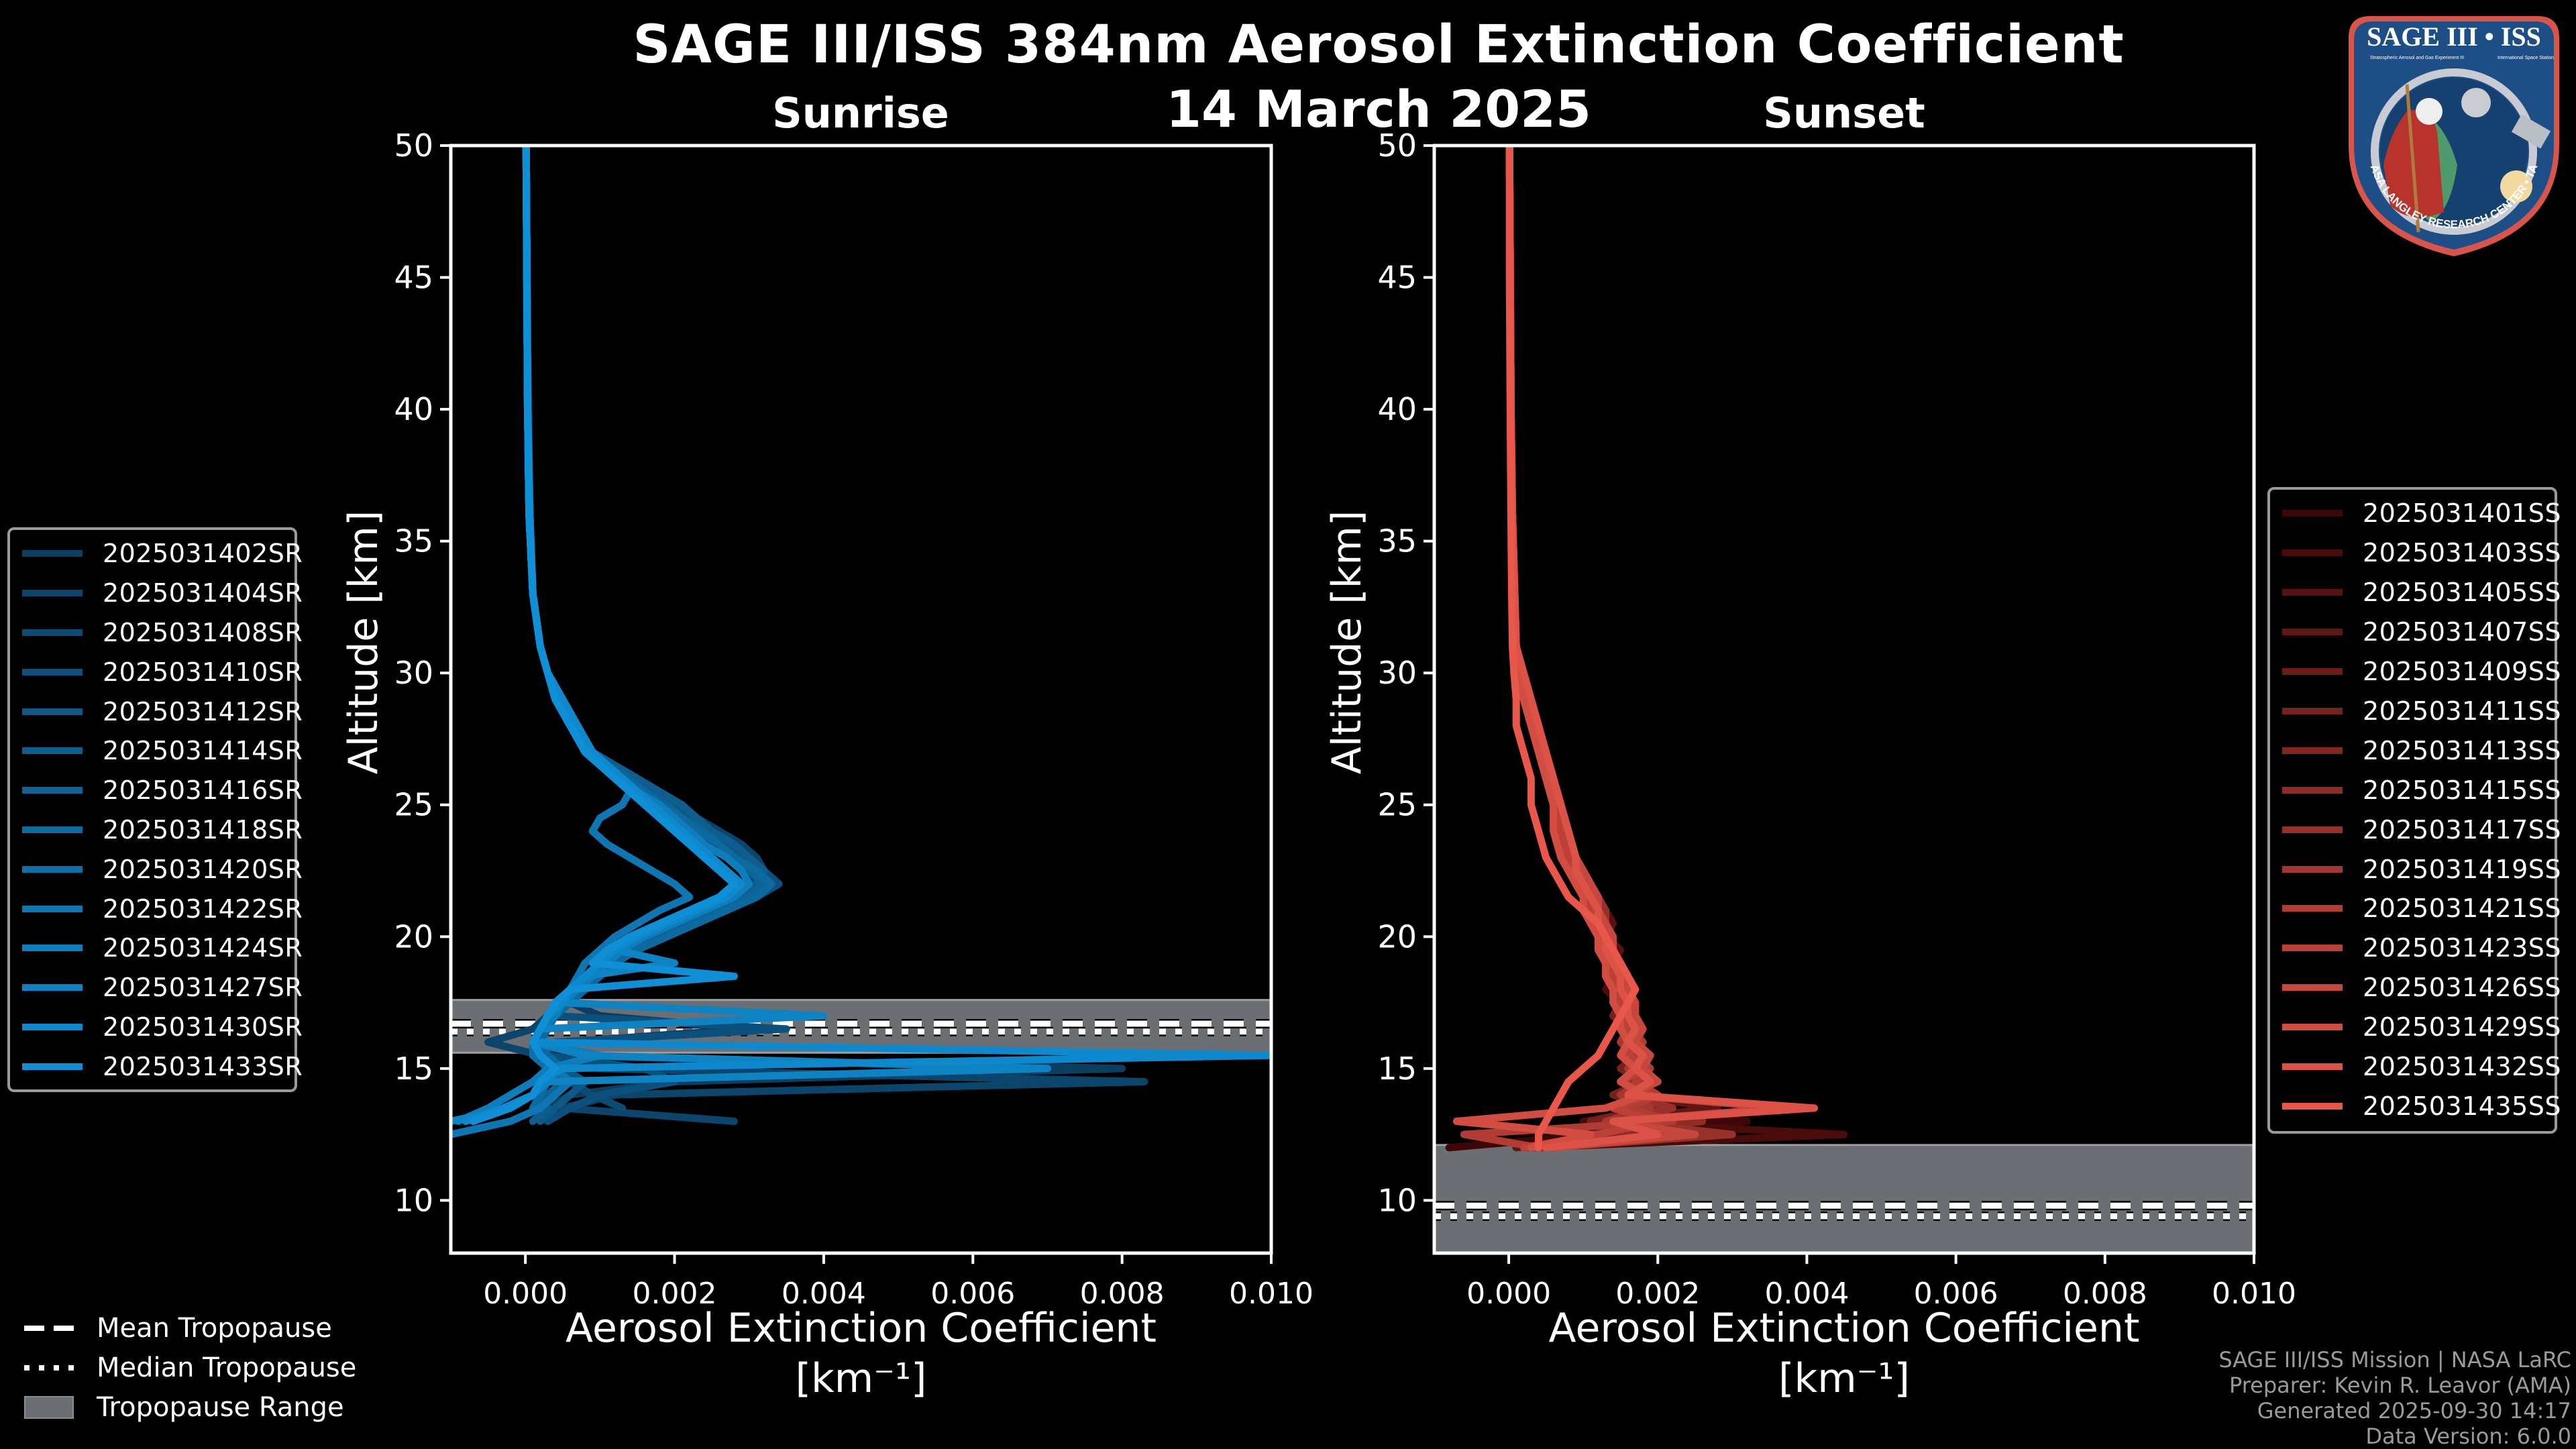 The width and height of the screenshot is (2576, 1449). What do you see at coordinates (413, 1069) in the screenshot?
I see `y-tick-label: 15` at bounding box center [413, 1069].